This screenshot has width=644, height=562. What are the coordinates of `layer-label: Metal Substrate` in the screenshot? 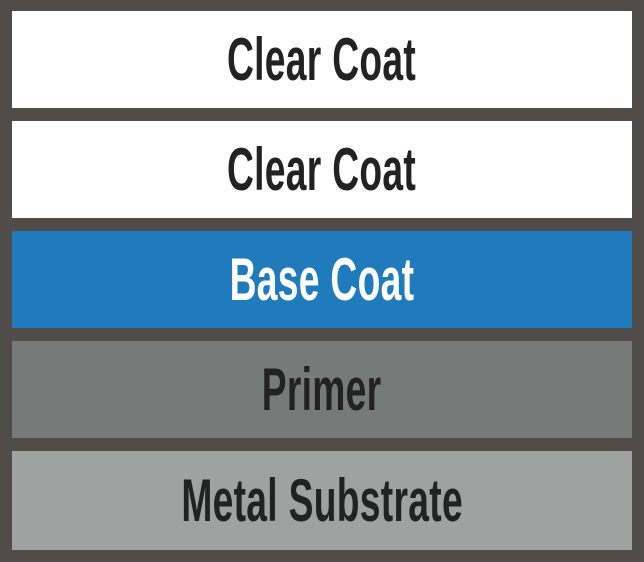 It's located at (322, 500).